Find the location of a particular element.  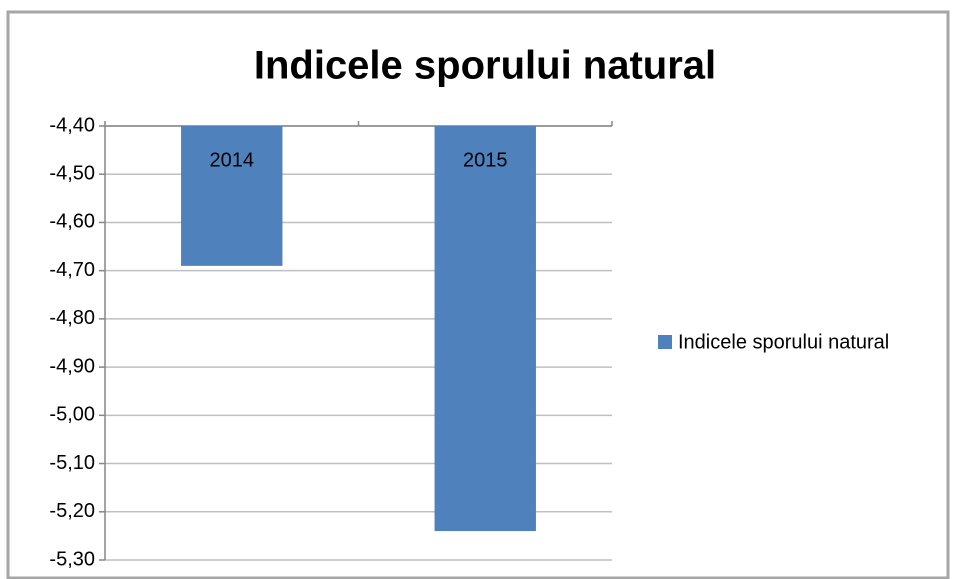

y-tick-label: -5,30 is located at coordinates (72, 559).